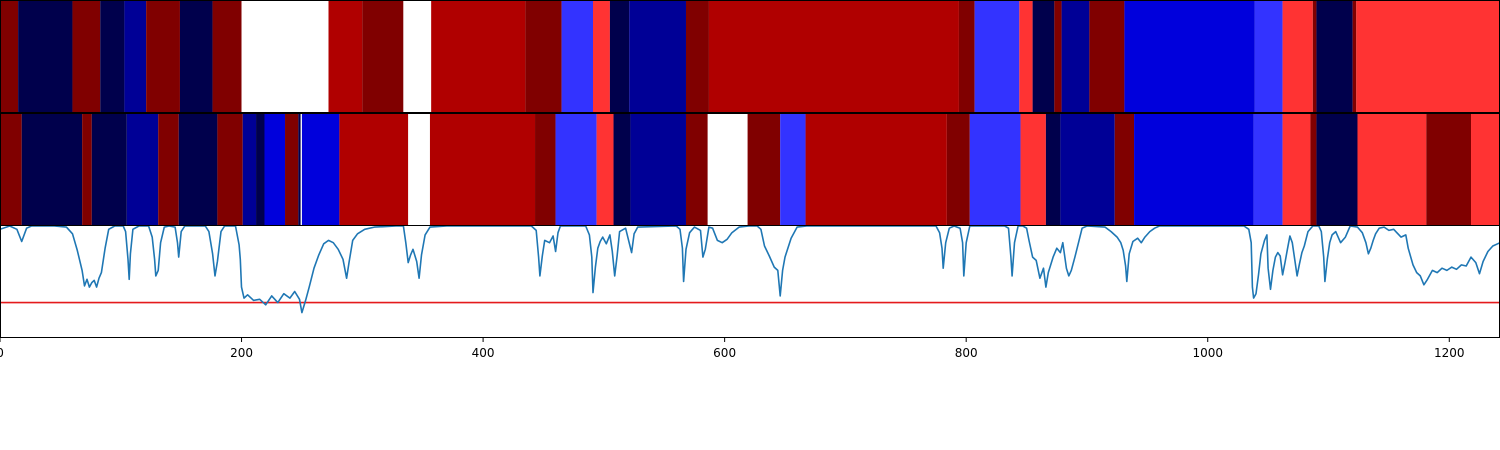 Image resolution: width=1500 pixels, height=450 pixels. I want to click on x-tick-label: 200, so click(241, 353).